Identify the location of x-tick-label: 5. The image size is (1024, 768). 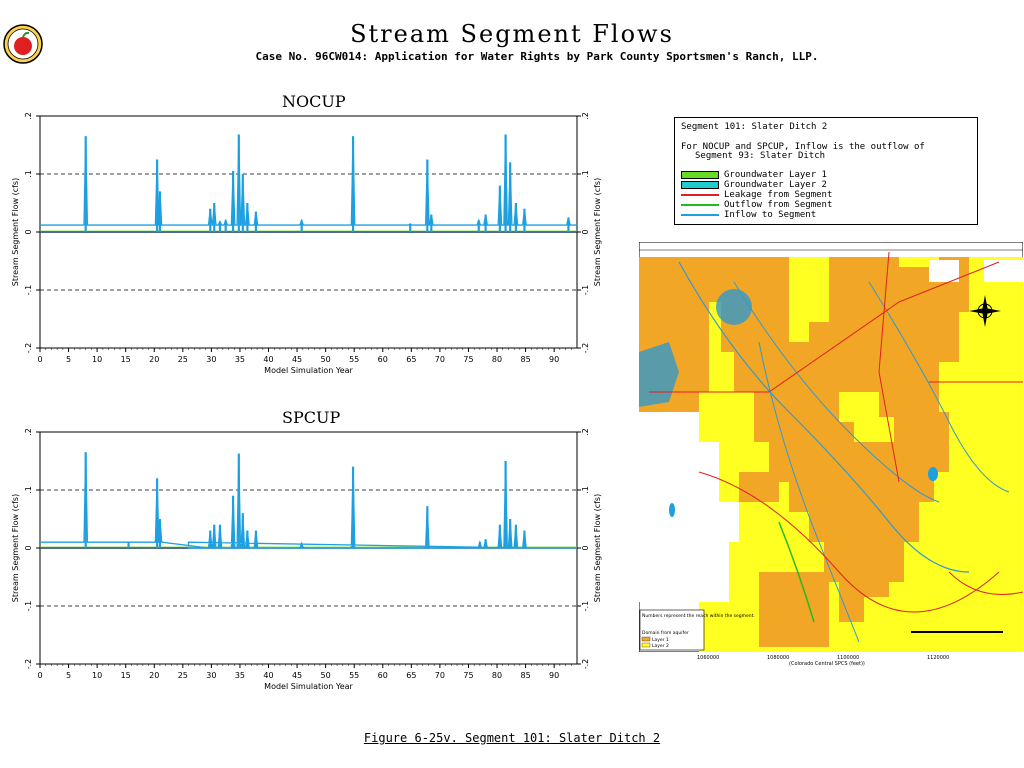
(68, 359).